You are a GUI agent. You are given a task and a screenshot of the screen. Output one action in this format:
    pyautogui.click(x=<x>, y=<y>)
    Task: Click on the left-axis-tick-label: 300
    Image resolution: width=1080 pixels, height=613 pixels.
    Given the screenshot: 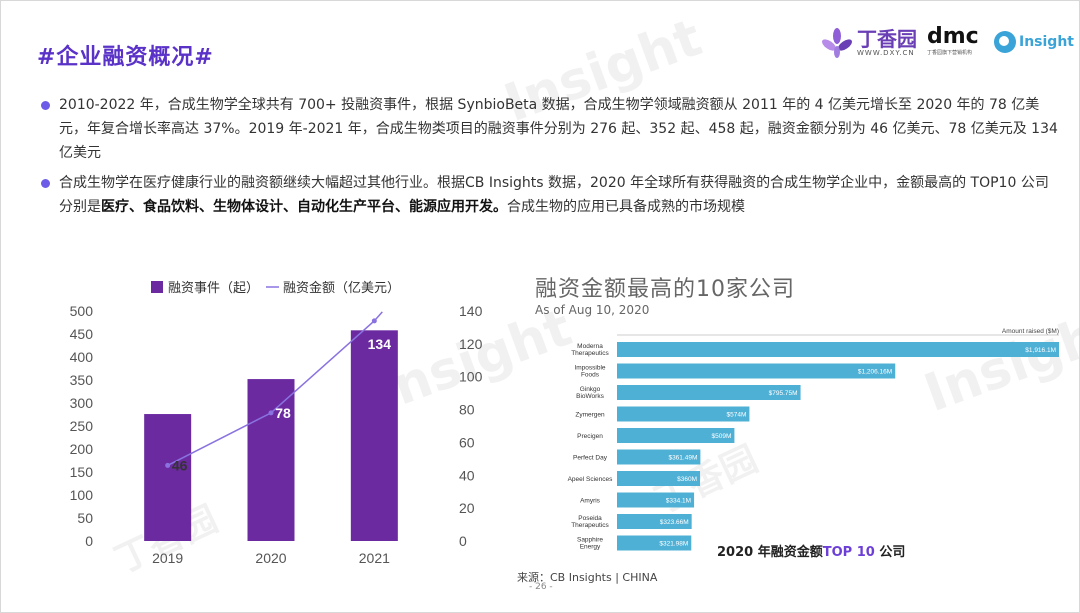 What is the action you would take?
    pyautogui.click(x=82, y=403)
    